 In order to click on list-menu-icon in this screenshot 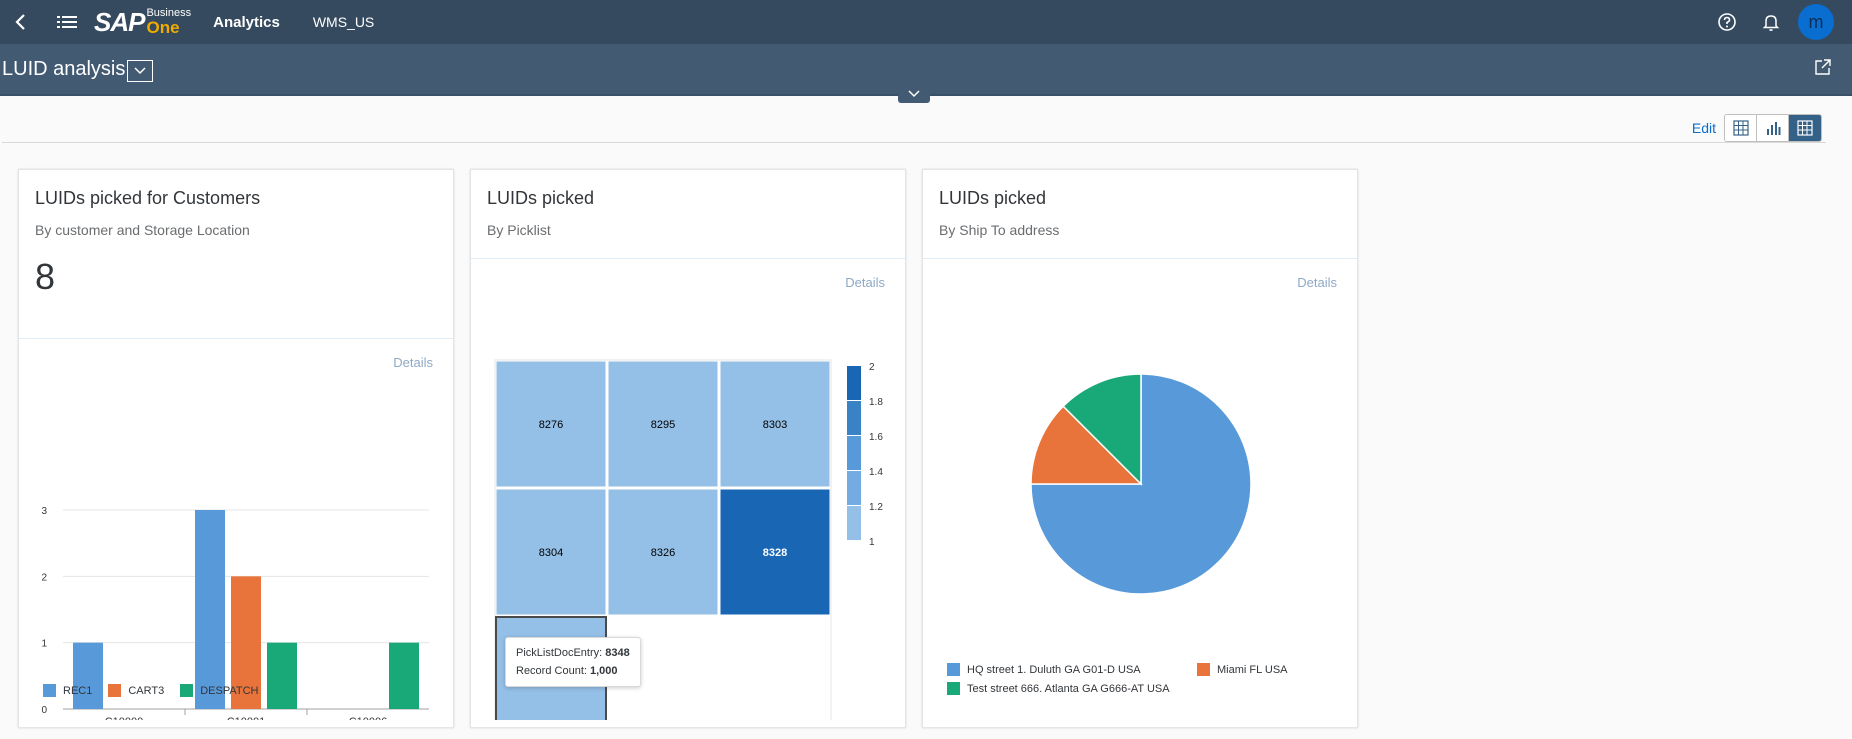, I will do `click(67, 22)`.